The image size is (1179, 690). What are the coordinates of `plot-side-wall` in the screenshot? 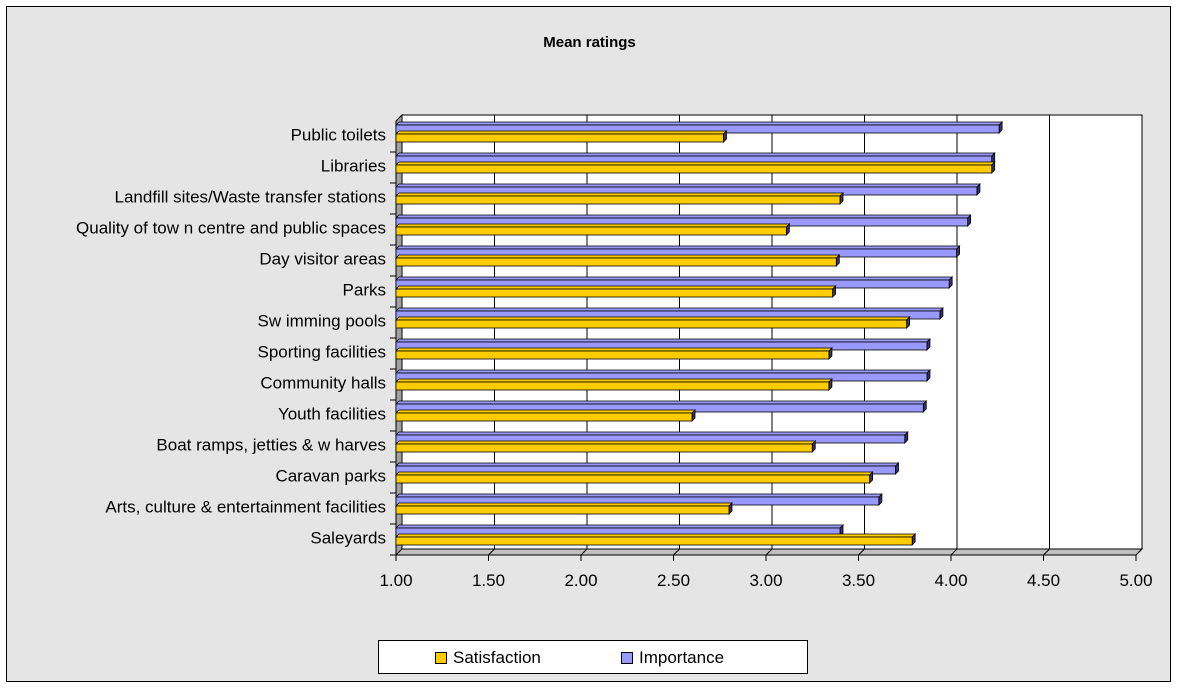 It's located at (399, 335).